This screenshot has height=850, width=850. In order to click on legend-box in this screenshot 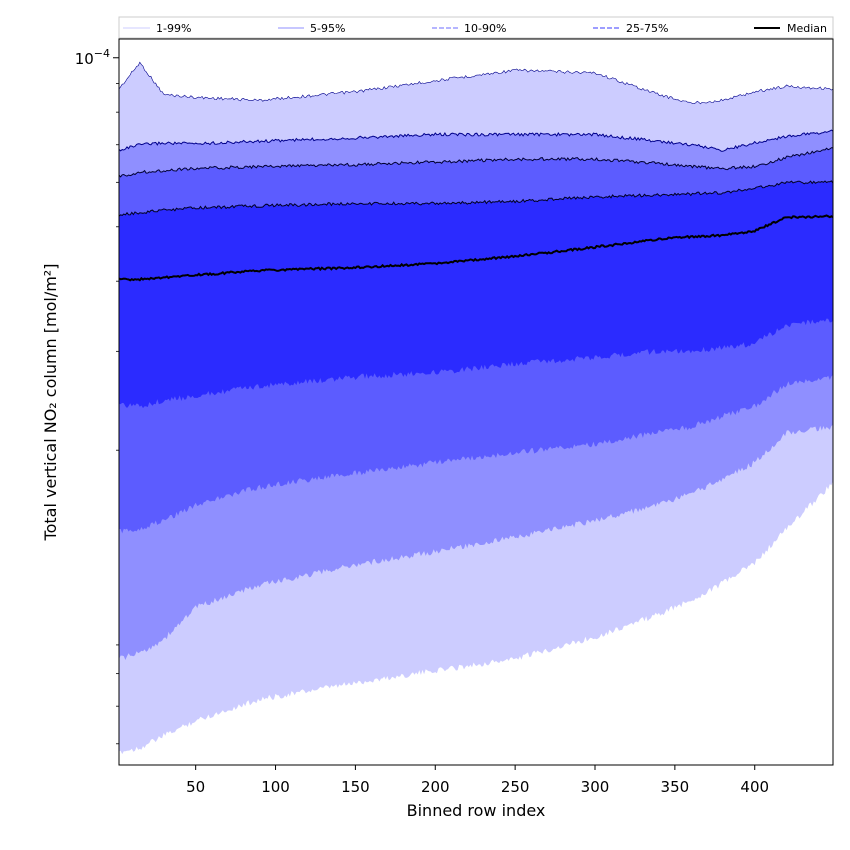, I will do `click(476, 27)`.